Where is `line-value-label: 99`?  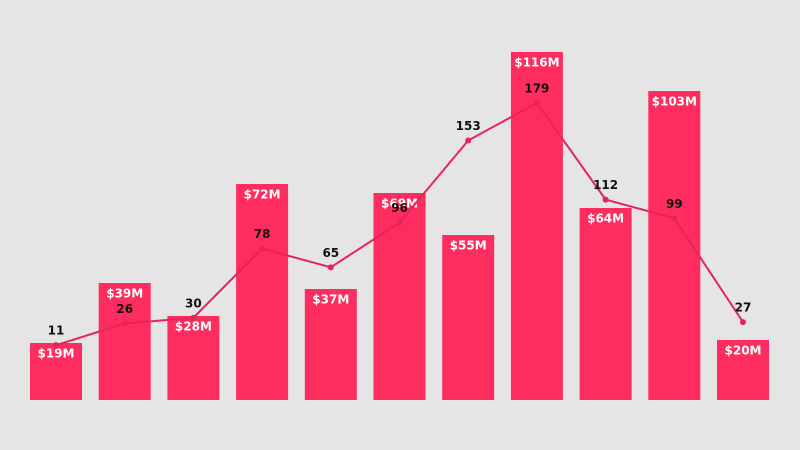
line-value-label: 99 is located at coordinates (674, 204).